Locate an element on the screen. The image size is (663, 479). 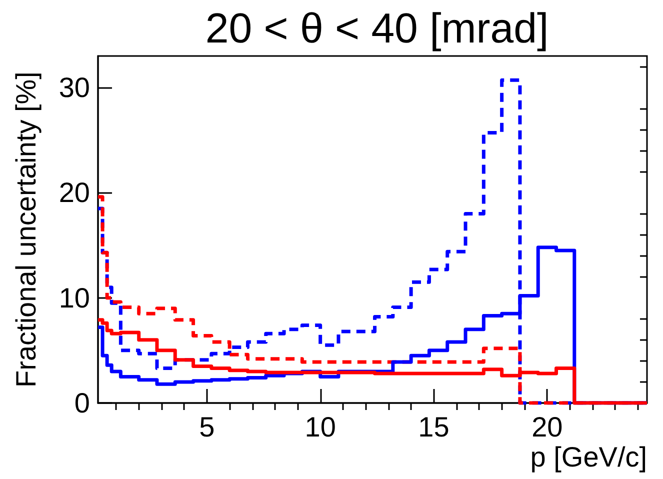
y-tick-label: 0 is located at coordinates (82, 403).